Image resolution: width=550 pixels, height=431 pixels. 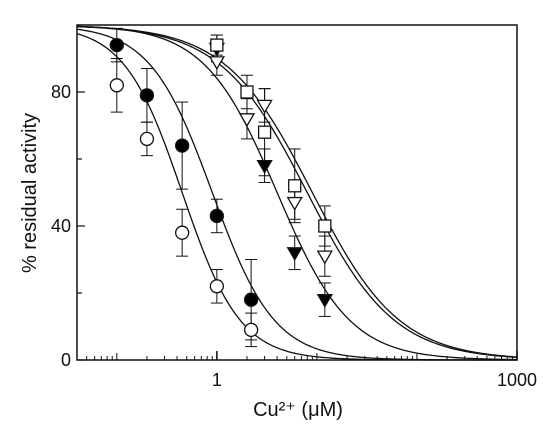 I want to click on y-tick-label: 40, so click(x=61, y=226).